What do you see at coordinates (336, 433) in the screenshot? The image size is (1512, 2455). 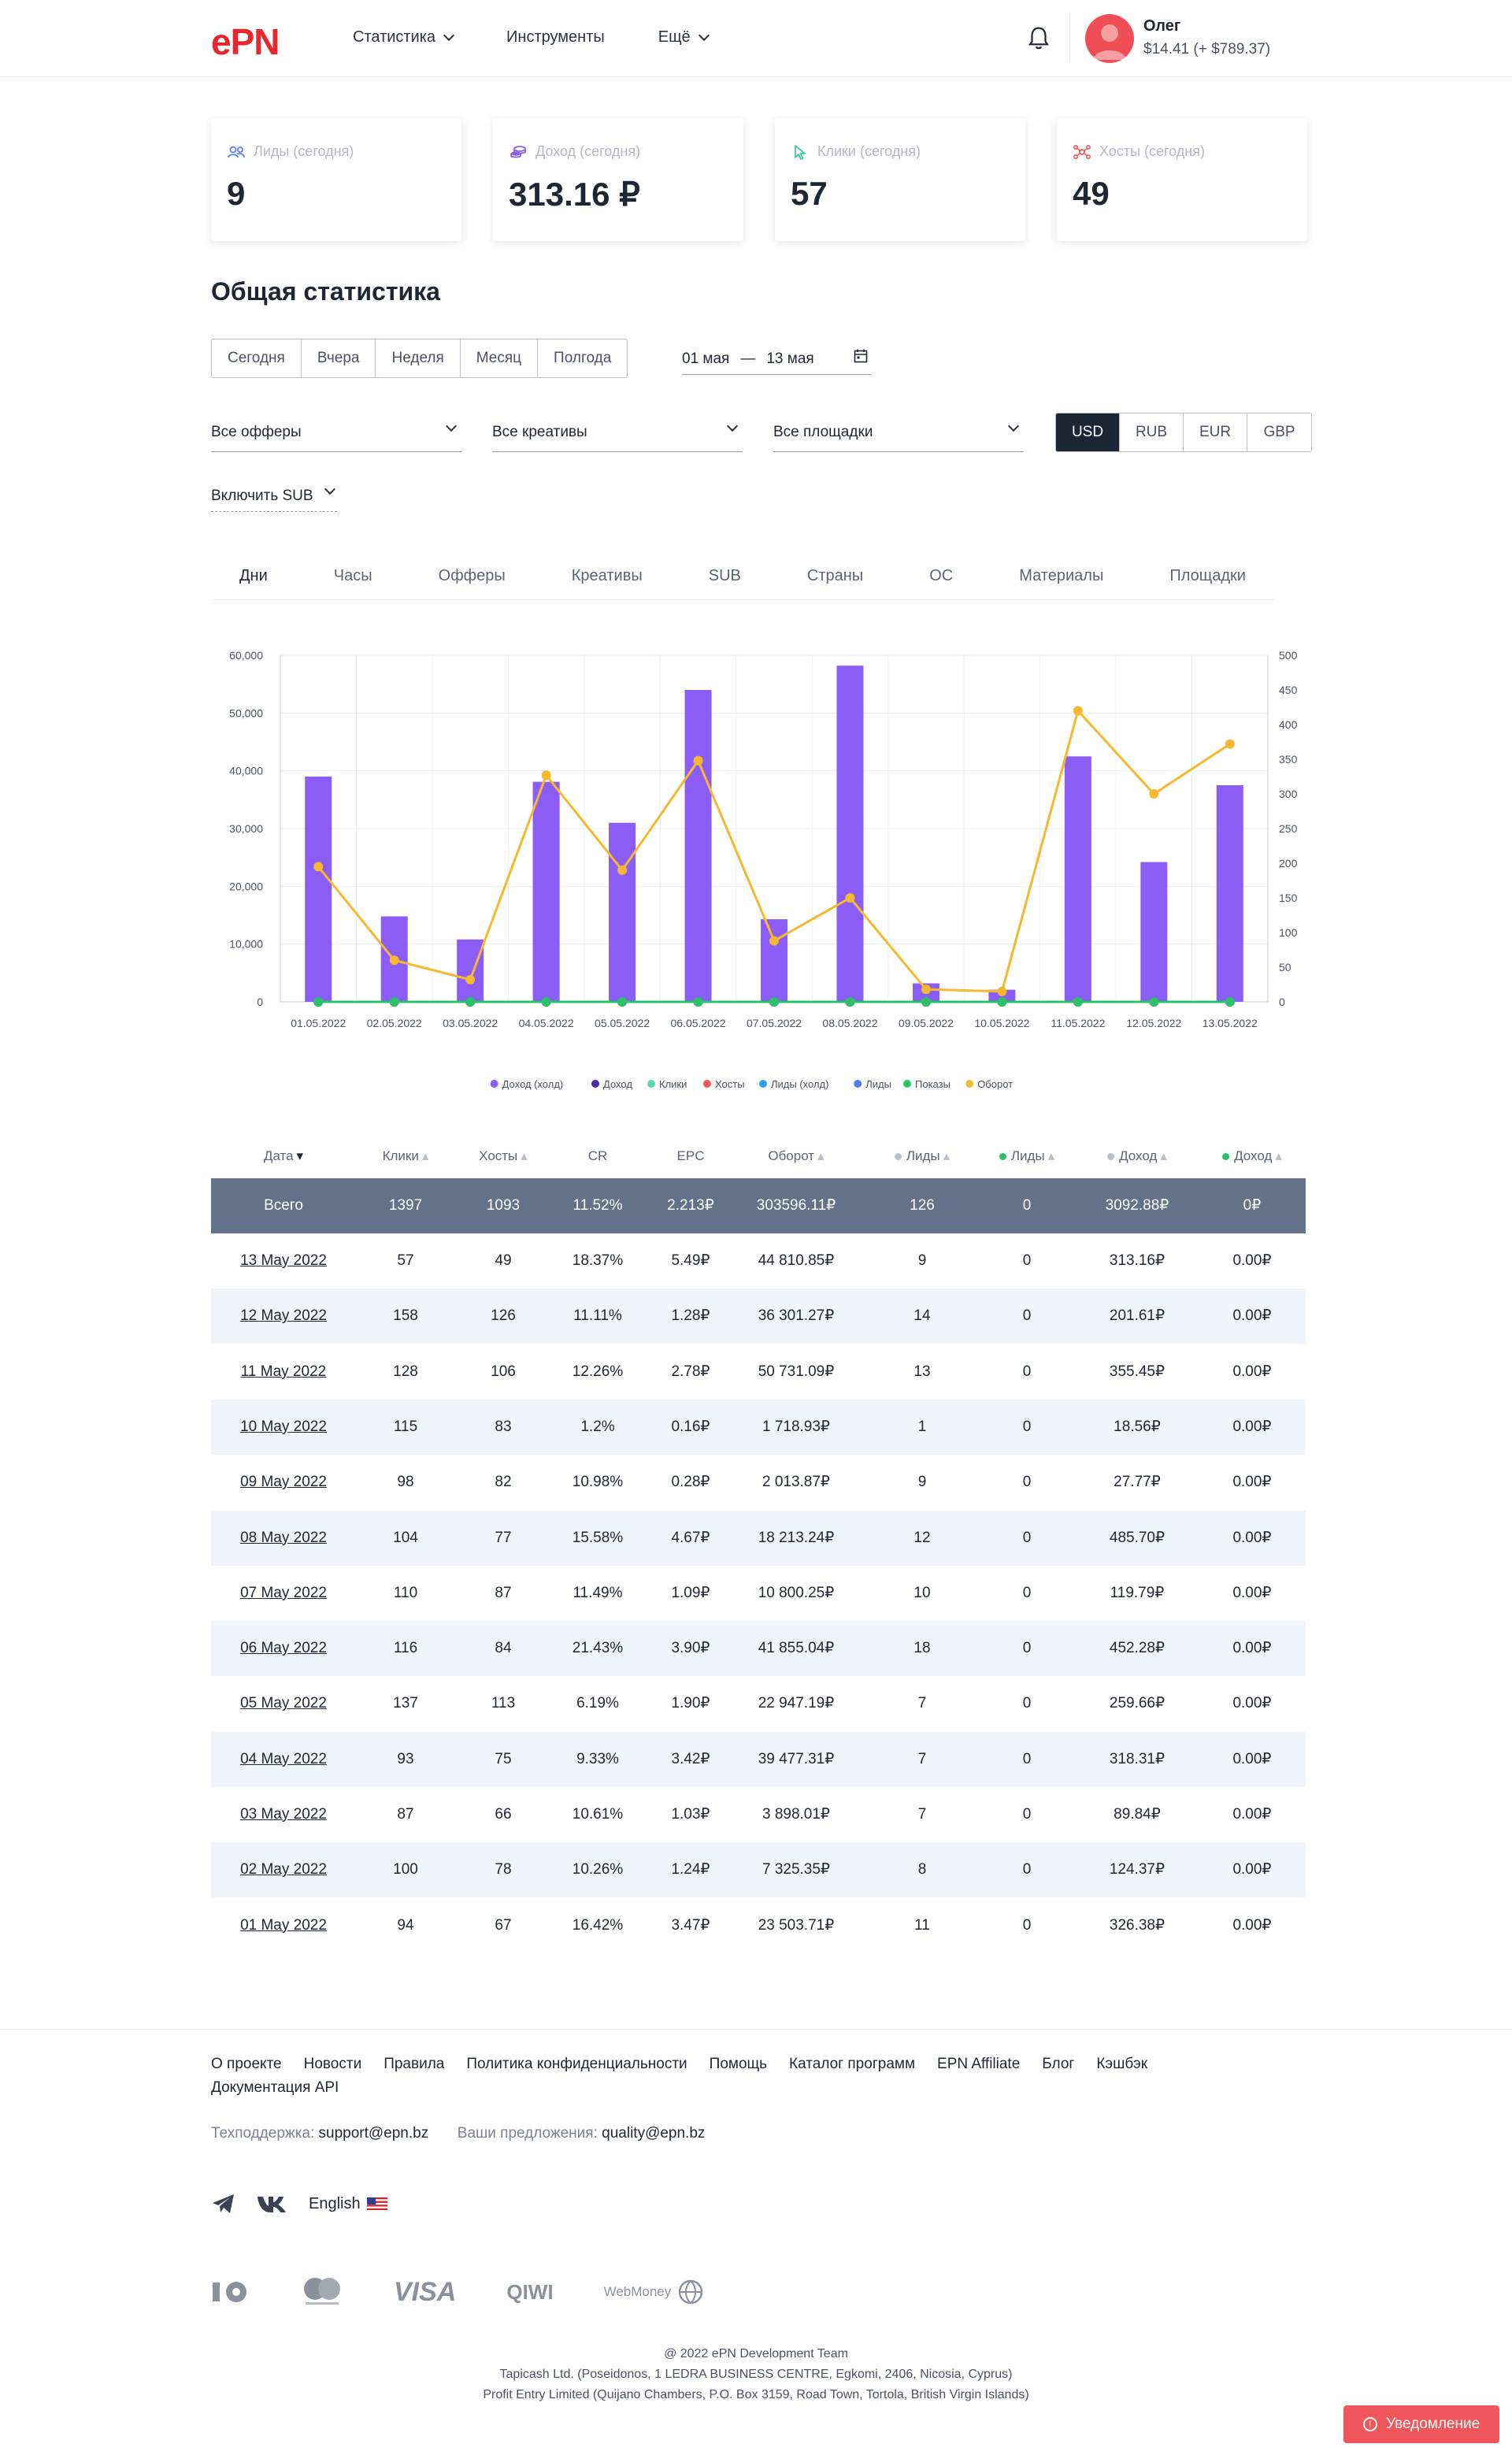 I see `offers-select: Все офферы` at bounding box center [336, 433].